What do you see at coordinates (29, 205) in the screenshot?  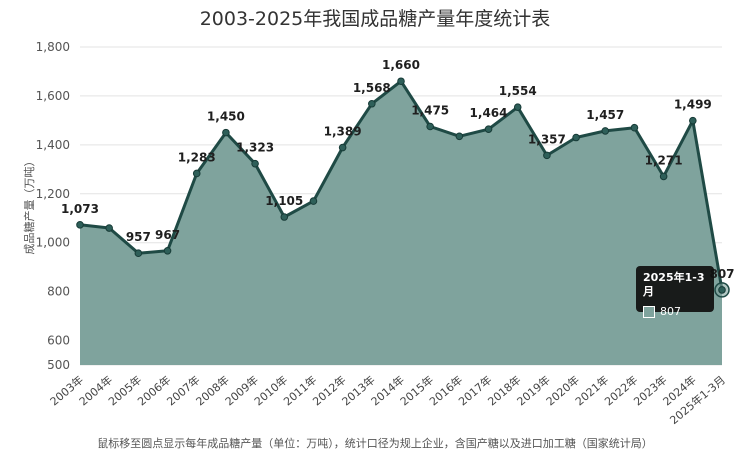 I see `y-axis-label: 成品糖产量（万吨）` at bounding box center [29, 205].